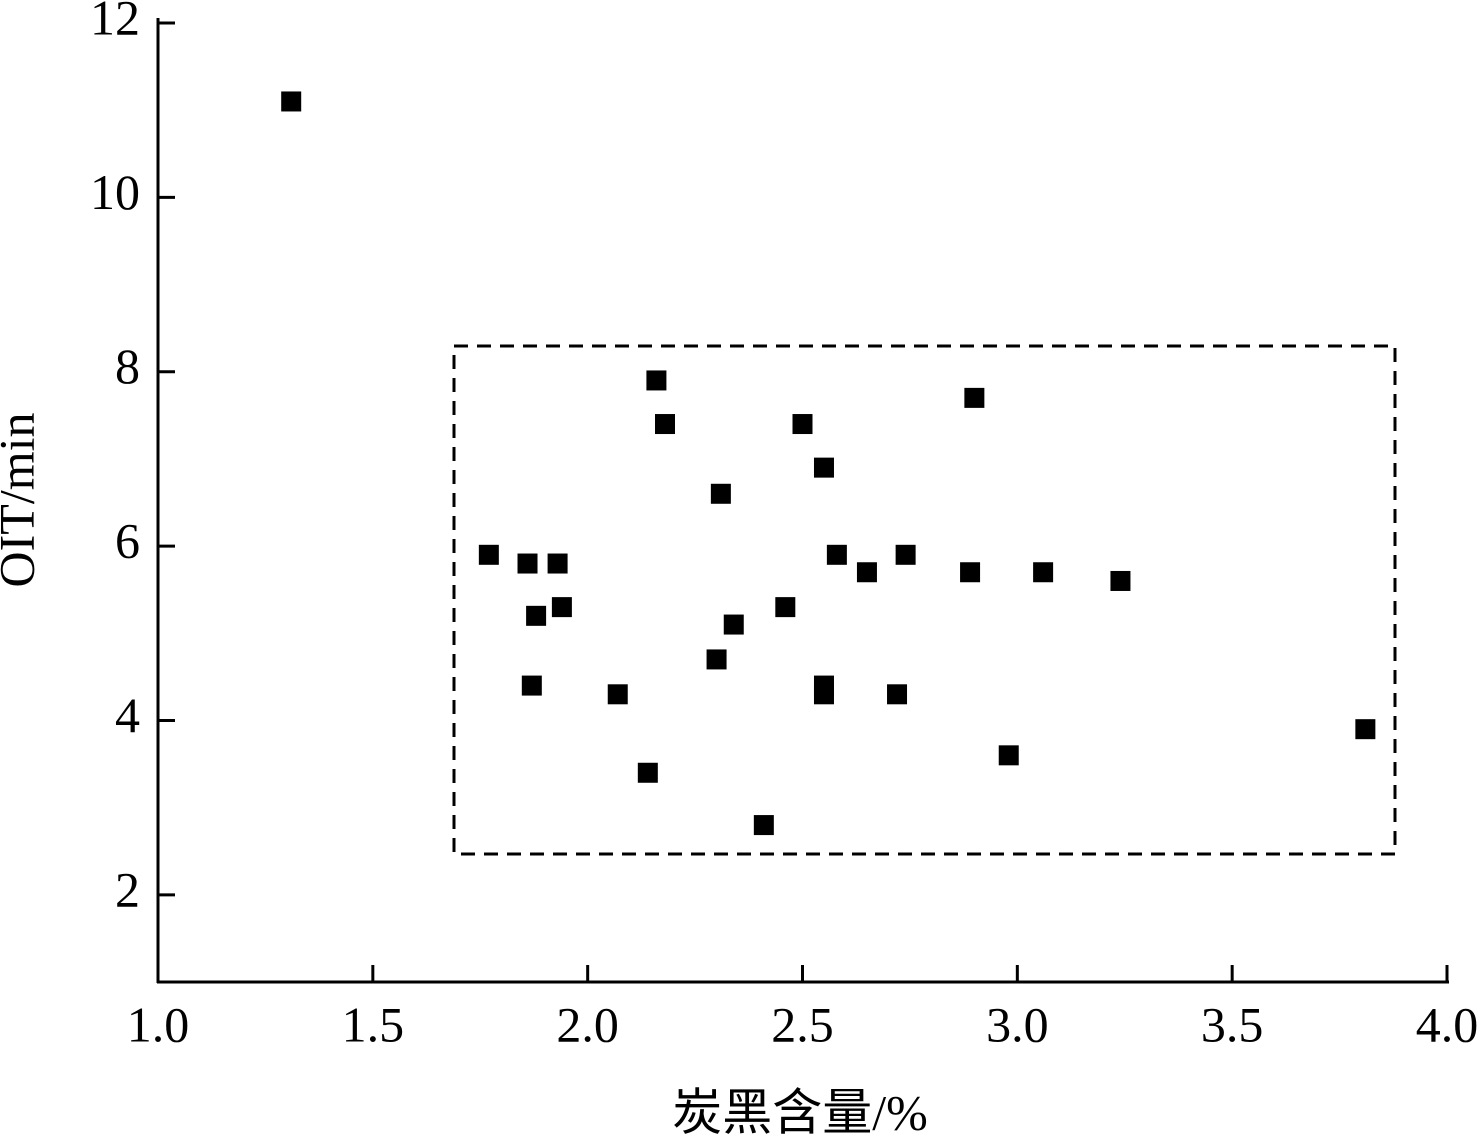 This screenshot has width=1482, height=1148. What do you see at coordinates (158, 1024) in the screenshot?
I see `x-tick-label: 1.0` at bounding box center [158, 1024].